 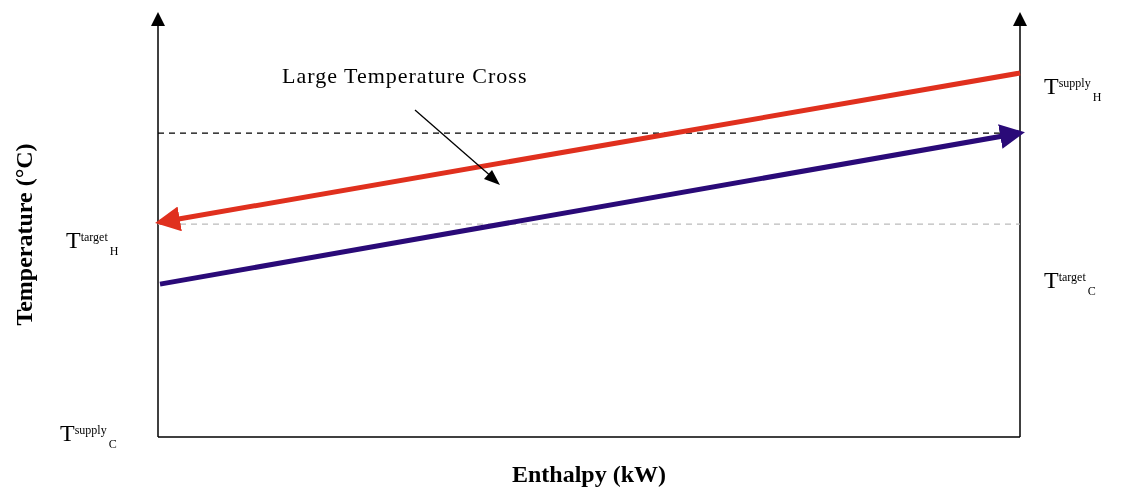 I want to click on y-axis-title: Temperature (°C), so click(x=24, y=234).